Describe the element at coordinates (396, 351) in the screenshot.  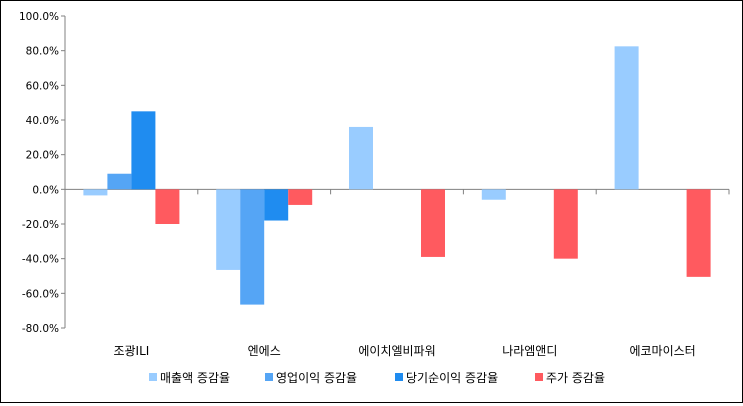
I see `x-category-label: 에이치엘비파워` at that location.